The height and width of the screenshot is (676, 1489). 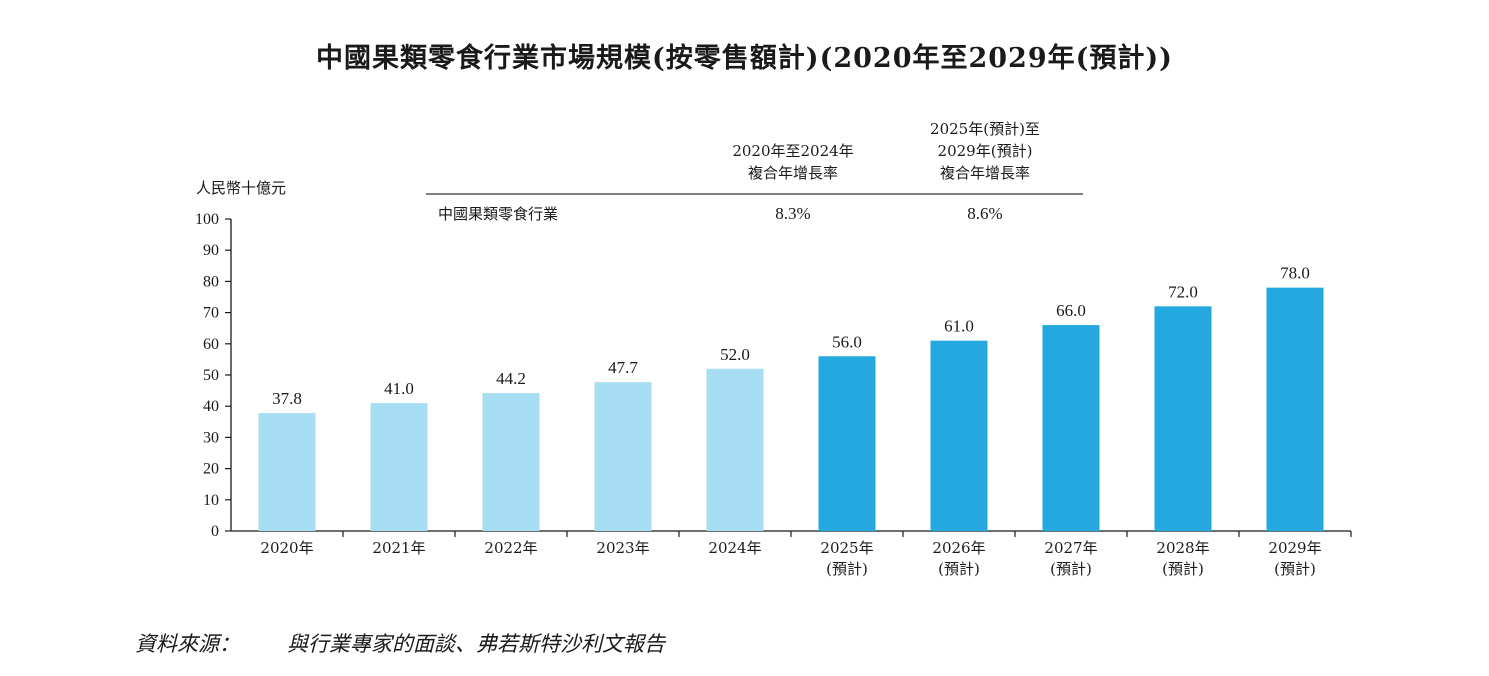 I want to click on x-tick-label: 2024年, so click(x=734, y=548).